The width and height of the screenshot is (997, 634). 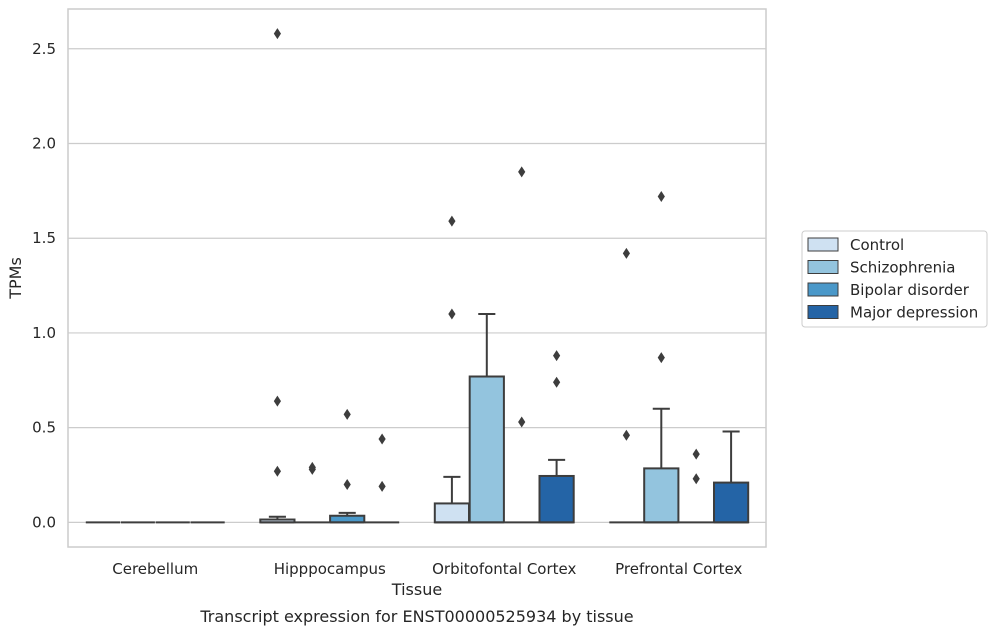 I want to click on x-tick-label: Prefrontal Cortex, so click(x=678, y=569).